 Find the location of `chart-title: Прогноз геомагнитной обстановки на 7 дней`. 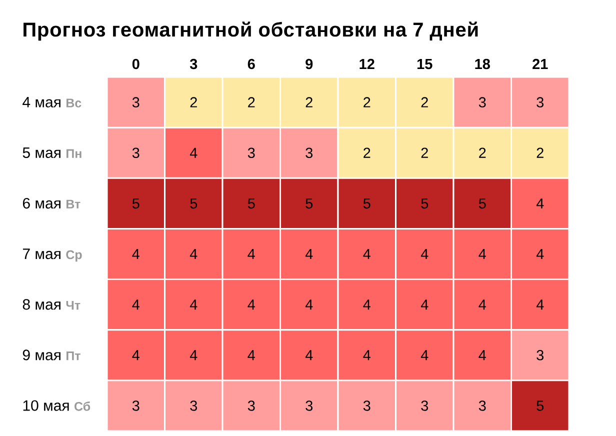

chart-title: Прогноз геомагнитной обстановки на 7 дней is located at coordinates (251, 31).